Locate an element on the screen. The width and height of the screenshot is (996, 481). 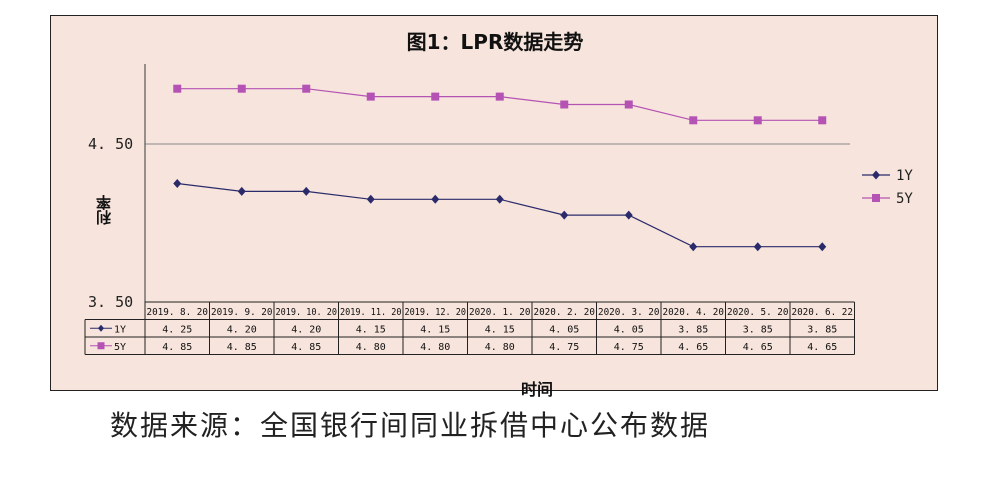
x-tick-label: 2020. 3. 20 is located at coordinates (629, 312).